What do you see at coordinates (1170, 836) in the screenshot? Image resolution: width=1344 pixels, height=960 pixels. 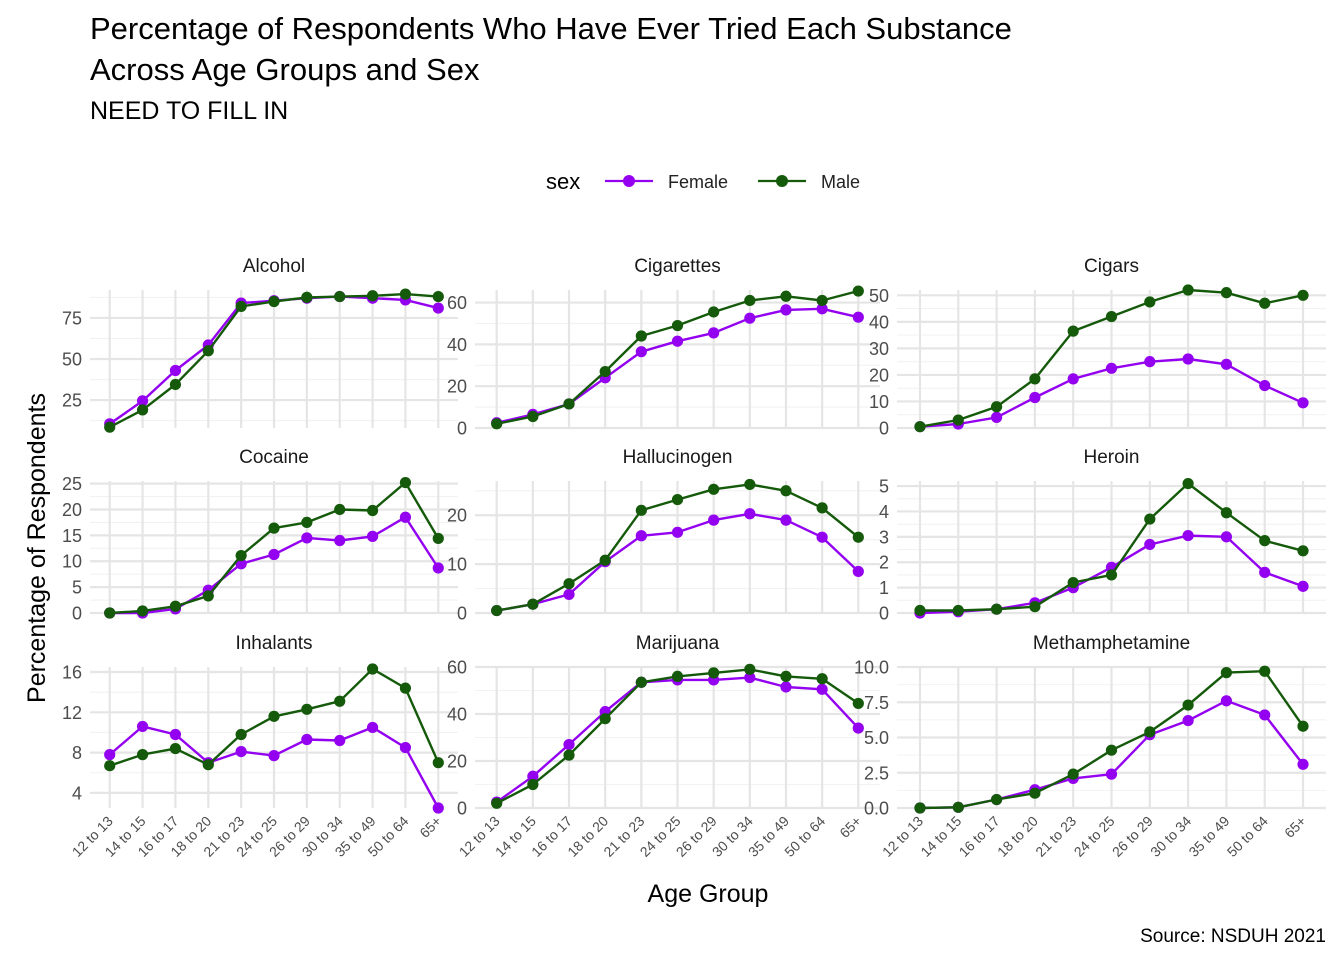 I see `x-tick-label-methamphetamine-7: 30 to 34` at bounding box center [1170, 836].